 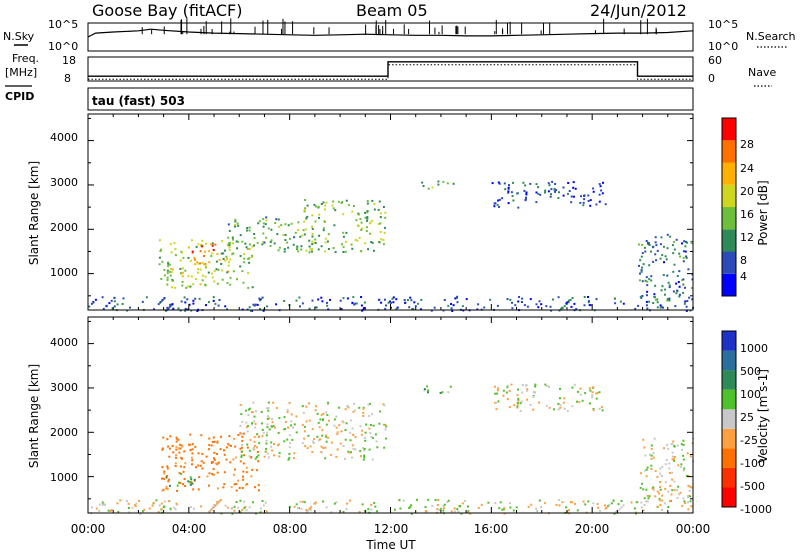 What do you see at coordinates (729, 419) in the screenshot?
I see `velocity-colorbar` at bounding box center [729, 419].